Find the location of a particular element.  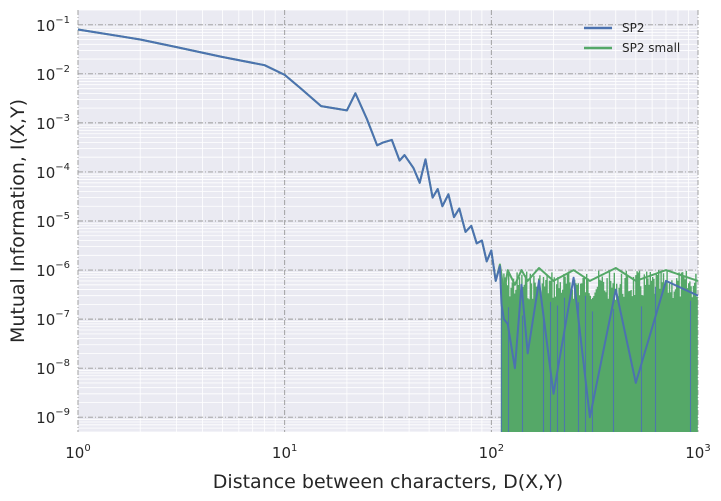

y-tick-label: 10⁻⁵ is located at coordinates (53, 221).